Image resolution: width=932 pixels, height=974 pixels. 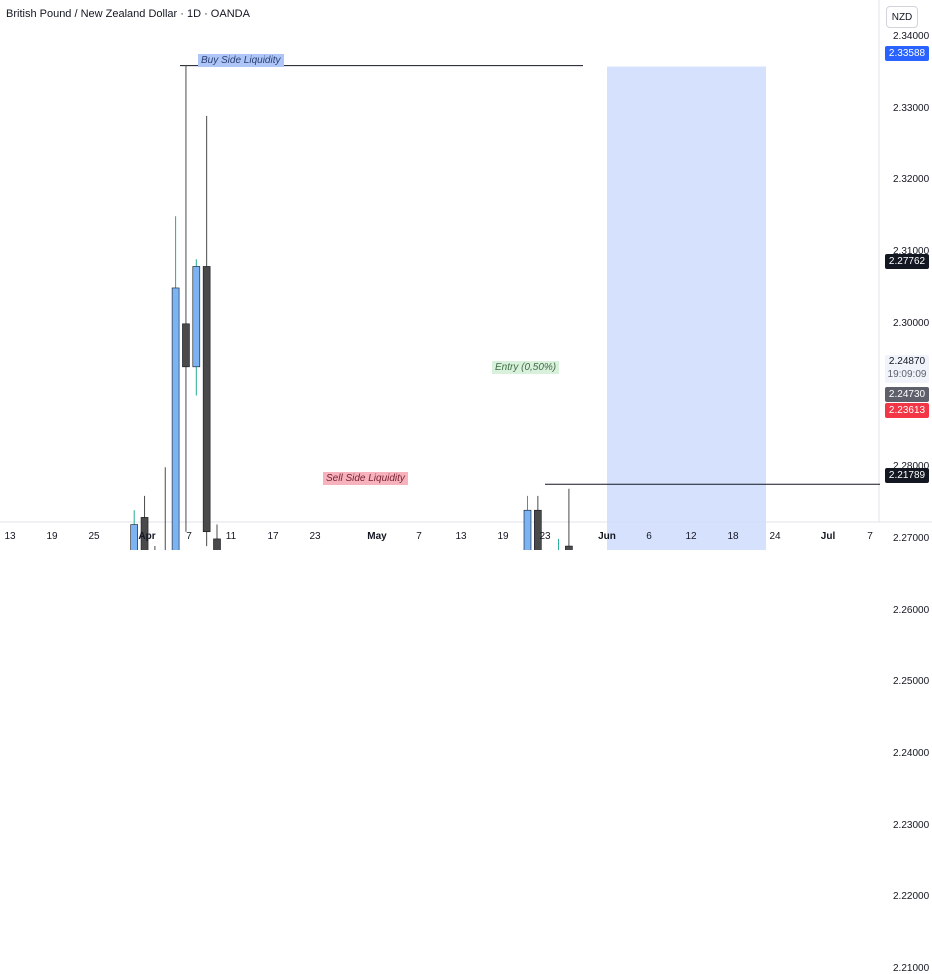 I want to click on time-tick: Jul, so click(x=828, y=536).